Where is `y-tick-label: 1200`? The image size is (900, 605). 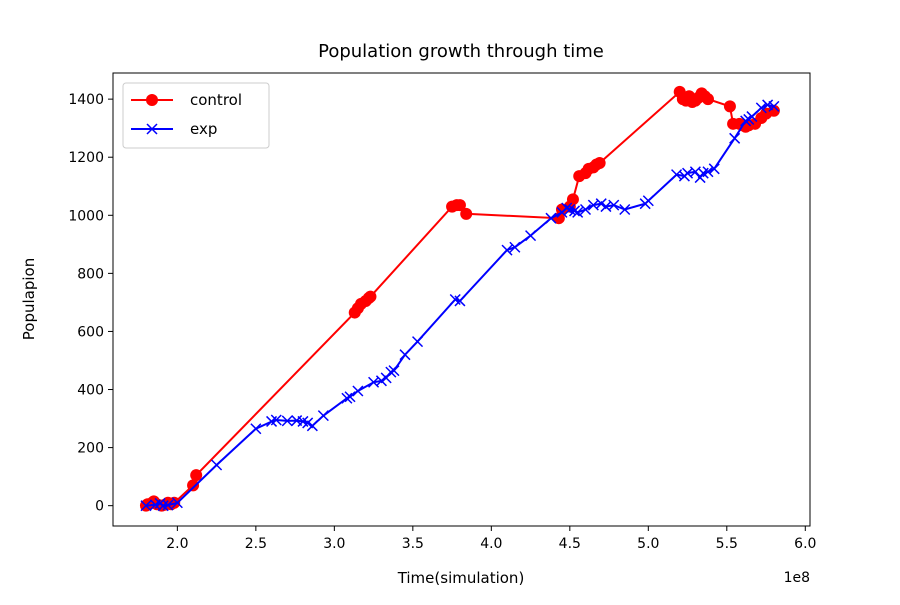 y-tick-label: 1200 is located at coordinates (86, 158).